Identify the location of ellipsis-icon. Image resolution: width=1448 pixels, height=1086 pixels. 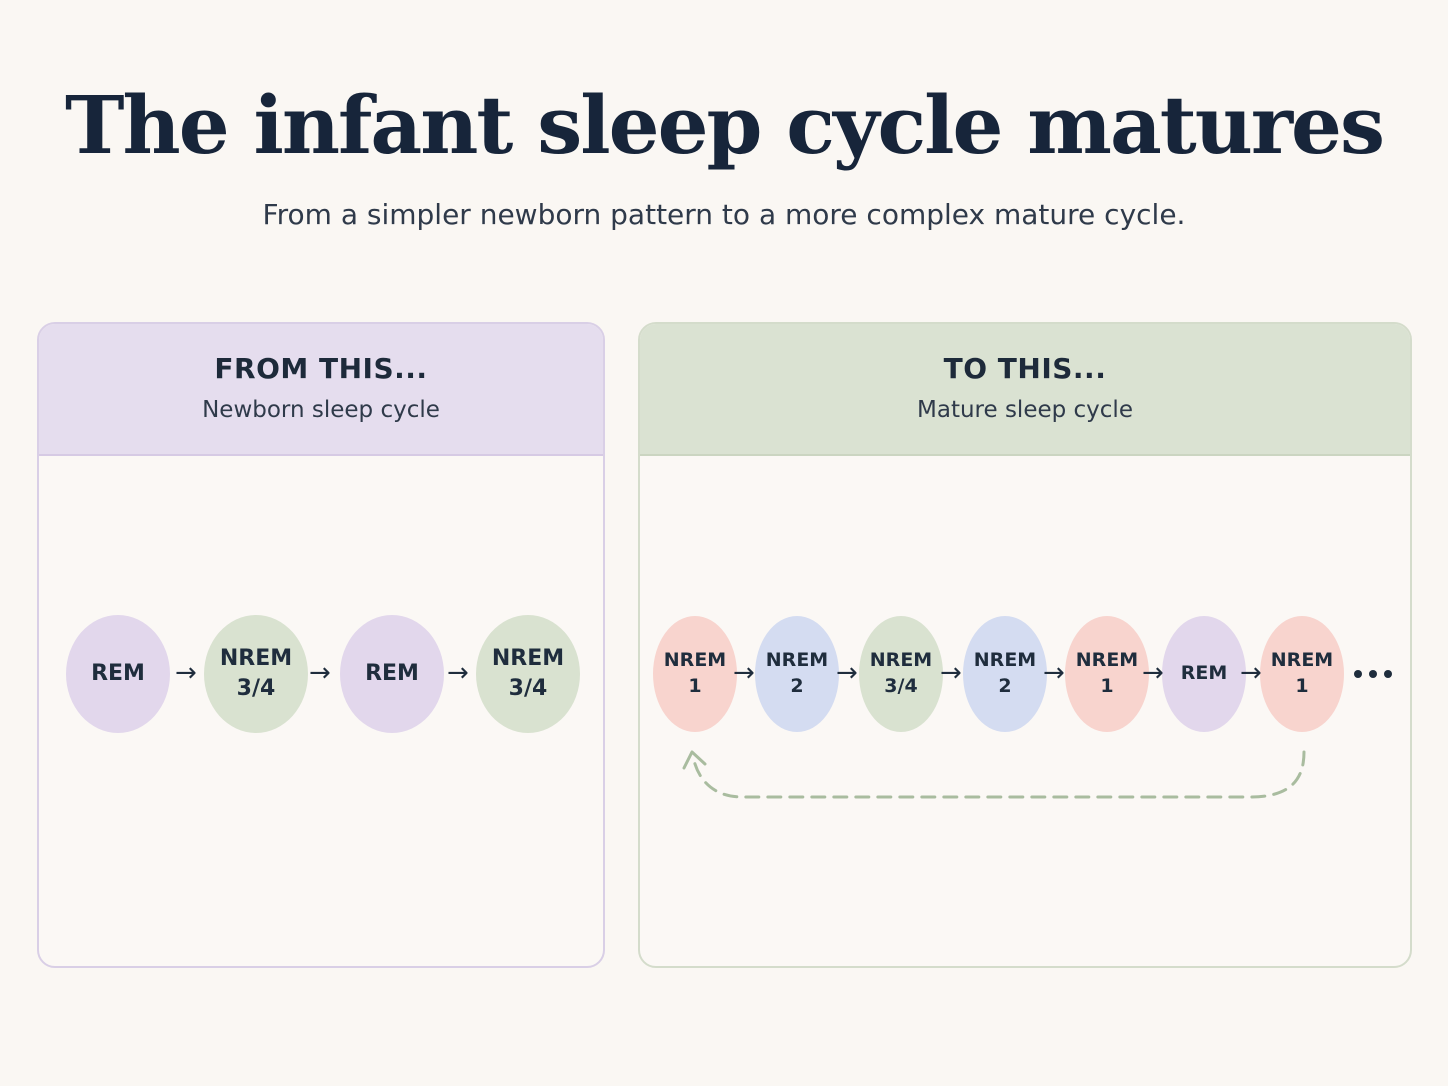
(1373, 674).